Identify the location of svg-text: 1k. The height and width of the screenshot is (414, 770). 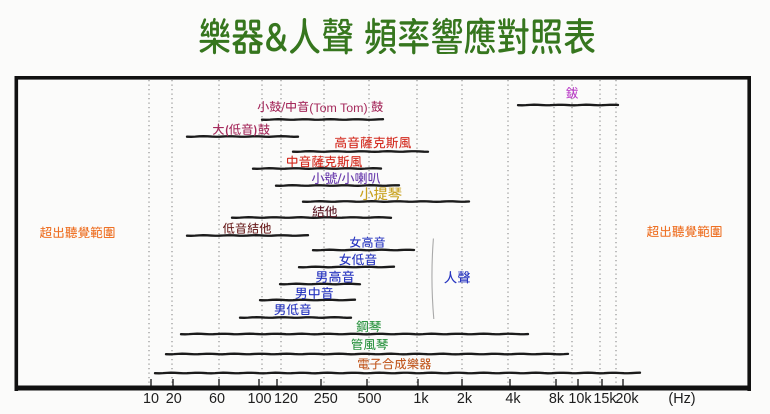
(421, 399).